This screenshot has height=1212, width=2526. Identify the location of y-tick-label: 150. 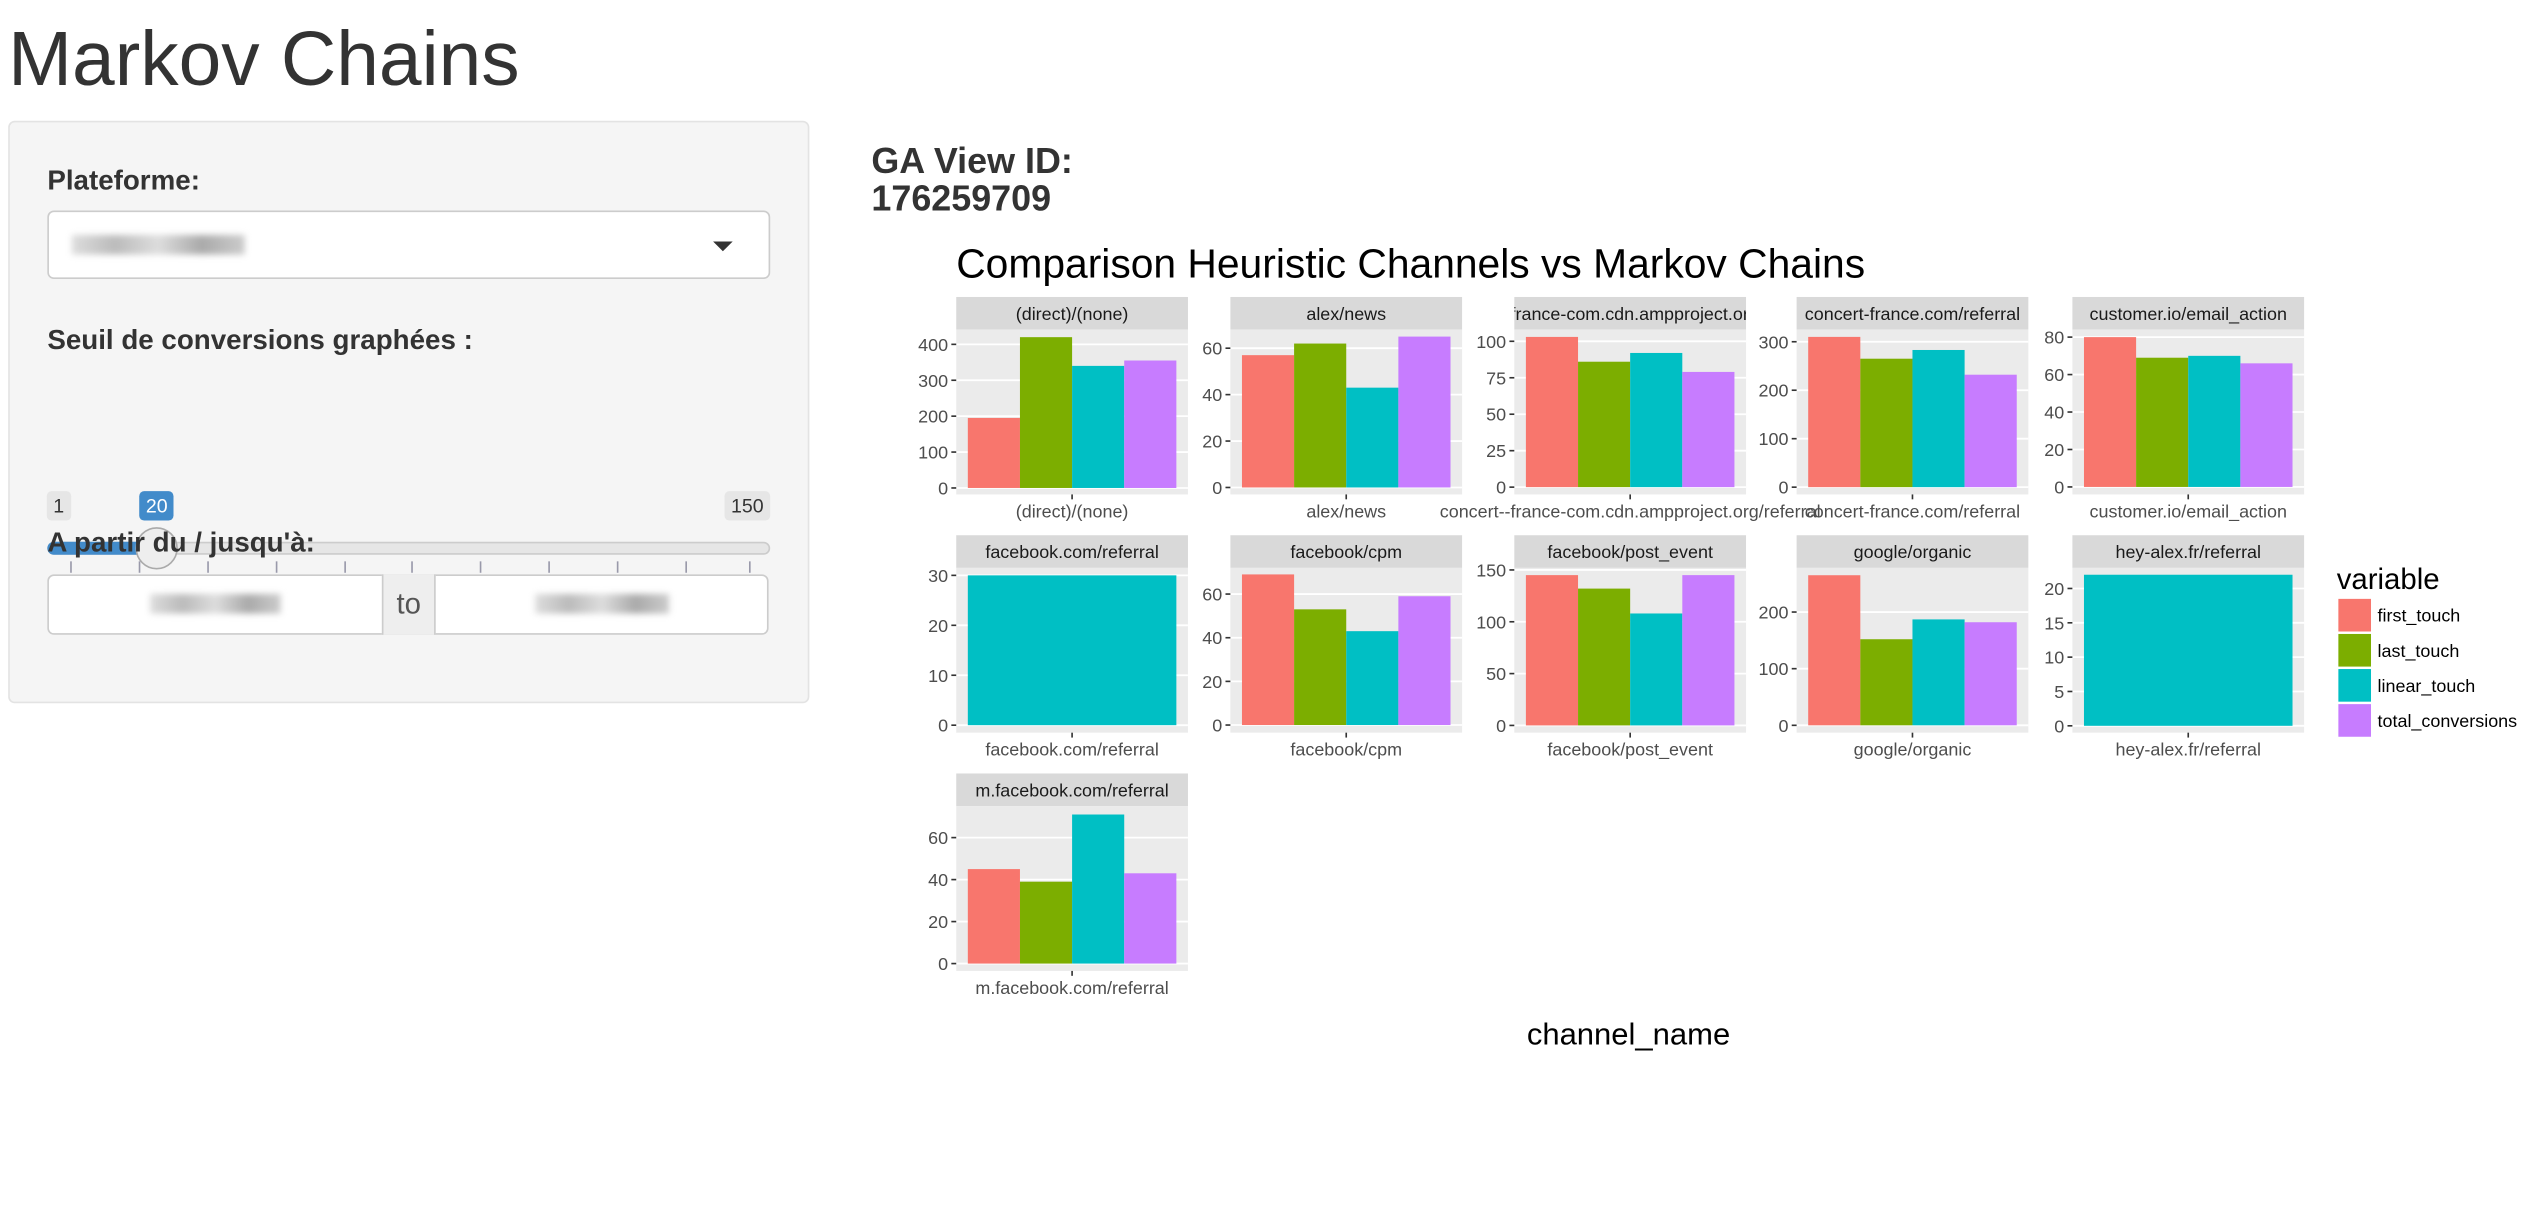
(1491, 570).